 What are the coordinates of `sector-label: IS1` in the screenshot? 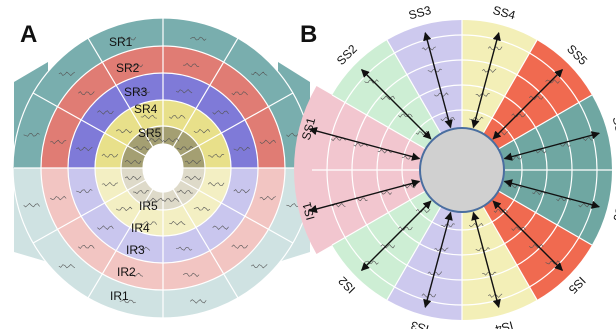 It's located at (308, 210).